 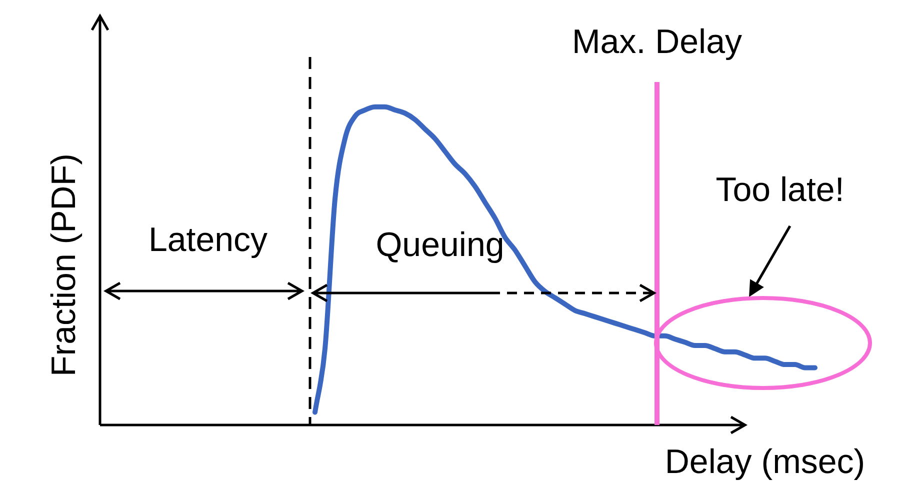 I want to click on text: Max. Delay, so click(x=657, y=42).